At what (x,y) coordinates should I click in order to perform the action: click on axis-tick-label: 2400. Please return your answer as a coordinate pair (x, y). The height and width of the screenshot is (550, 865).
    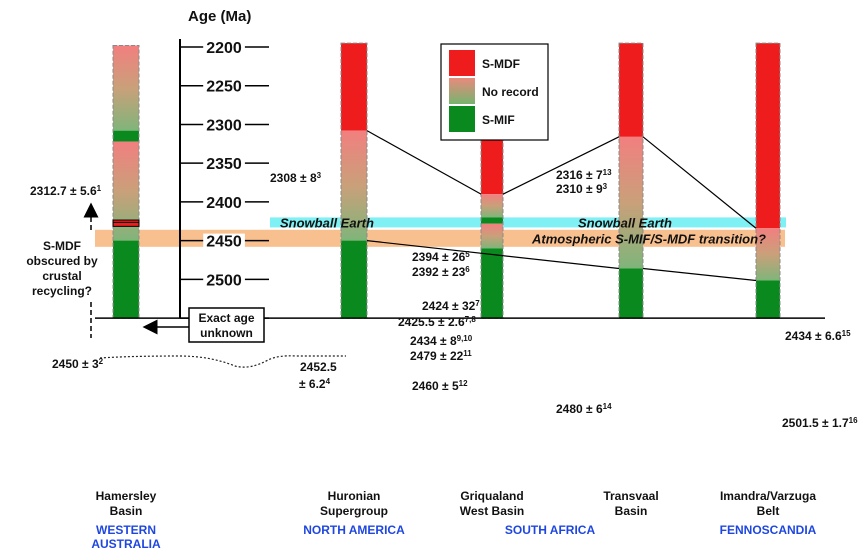
    Looking at the image, I should click on (224, 203).